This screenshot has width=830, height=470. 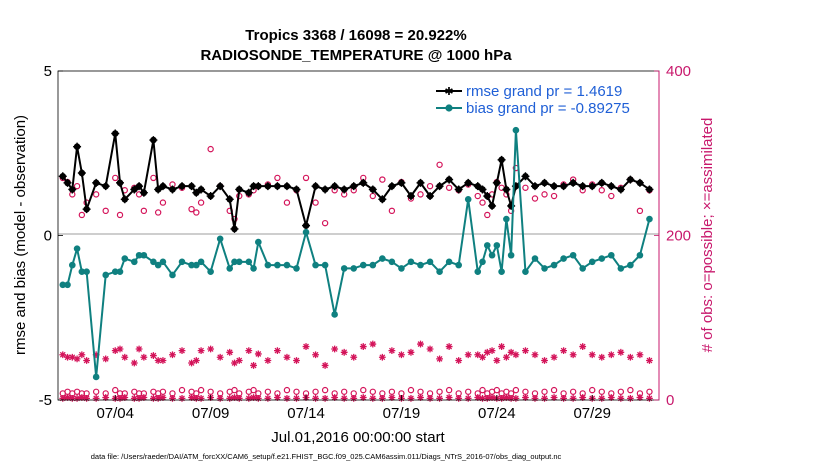 What do you see at coordinates (356, 391) in the screenshot?
I see `series-obs-possible-lower-` at bounding box center [356, 391].